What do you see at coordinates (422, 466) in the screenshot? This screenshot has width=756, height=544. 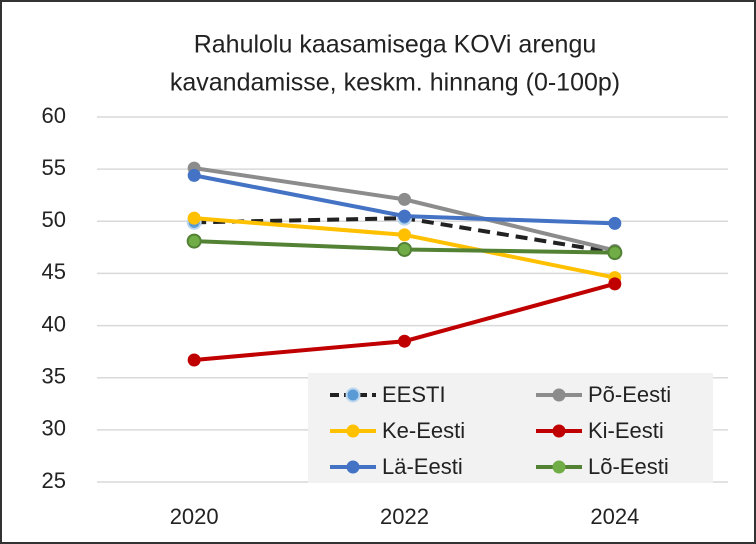 I see `legend-label: Lä-Eesti` at bounding box center [422, 466].